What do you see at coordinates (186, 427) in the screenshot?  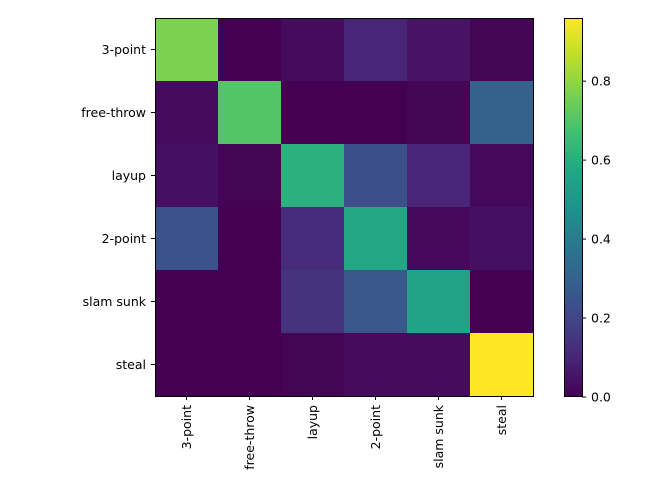 I see `x-tick-label: 3-point` at bounding box center [186, 427].